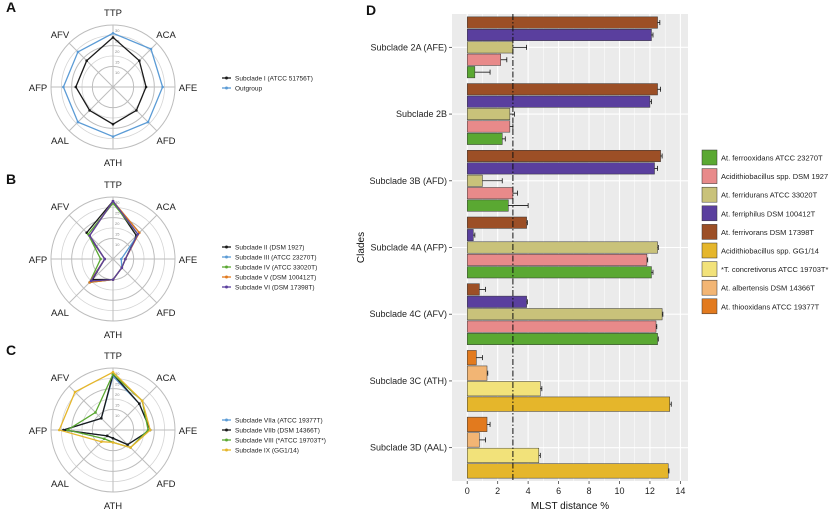 The image size is (839, 522). Describe the element at coordinates (768, 213) in the screenshot. I see `legend-entry-label: At. ferriphilus DSM 100412T` at that location.